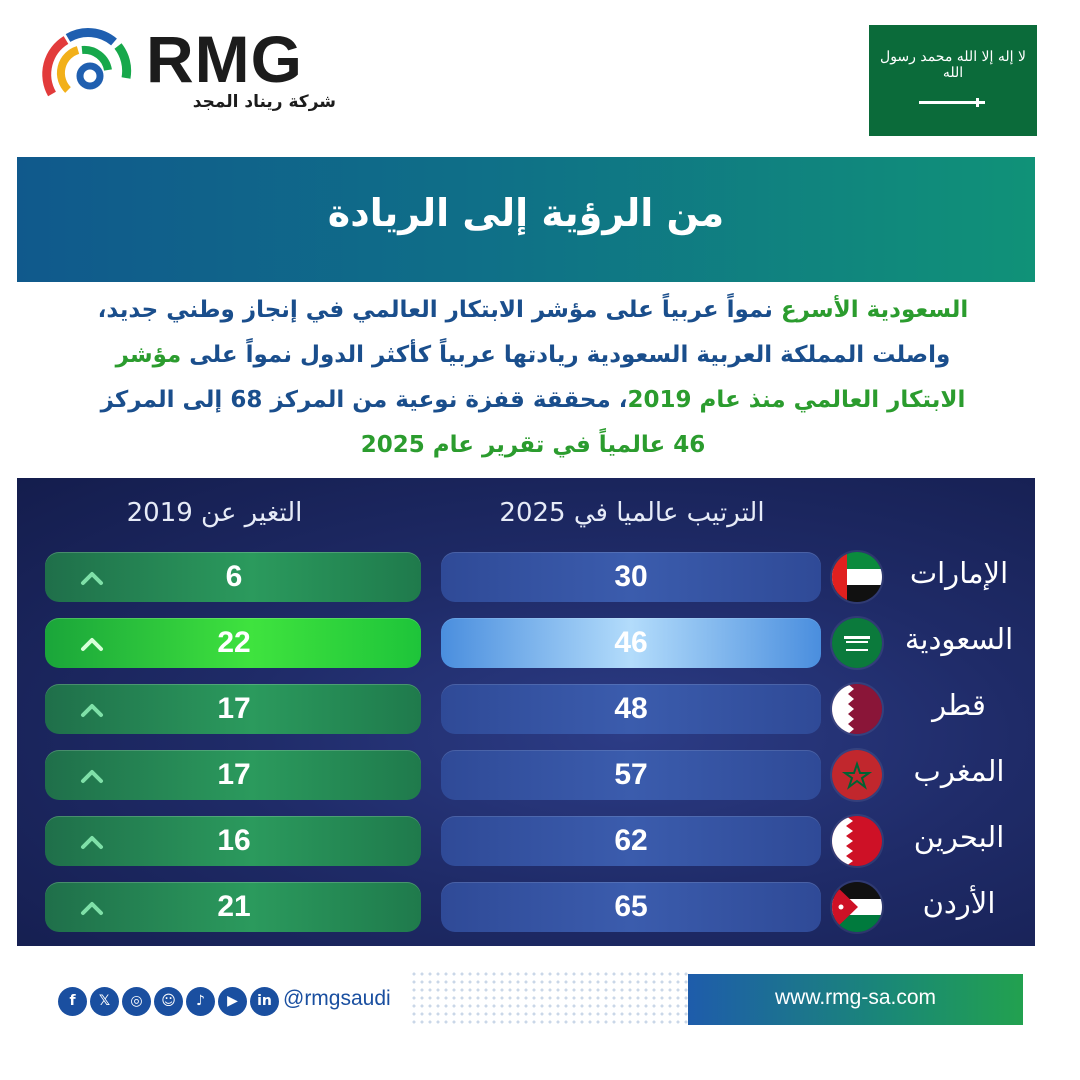  What do you see at coordinates (87, 62) in the screenshot?
I see `rmg-logo-icon` at bounding box center [87, 62].